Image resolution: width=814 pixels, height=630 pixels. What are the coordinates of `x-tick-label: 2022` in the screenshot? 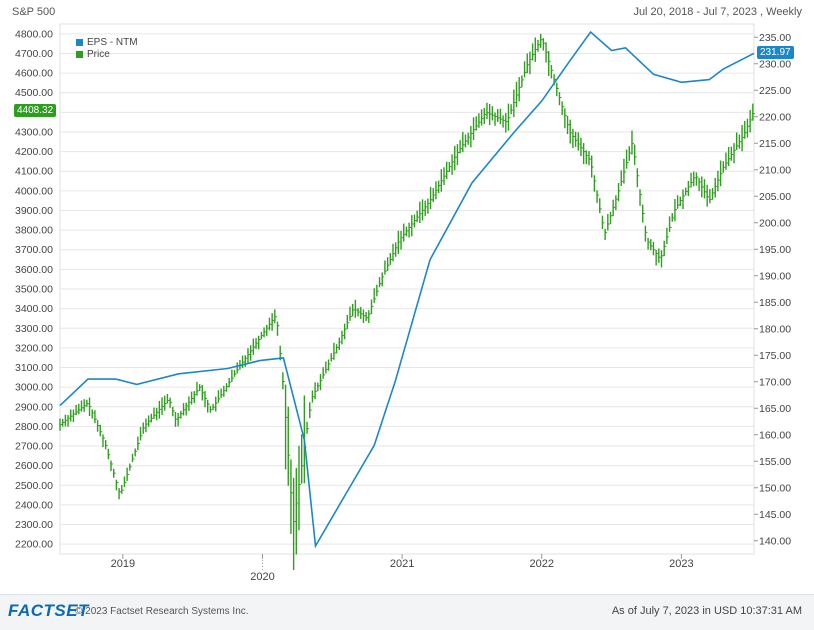 It's located at (542, 564).